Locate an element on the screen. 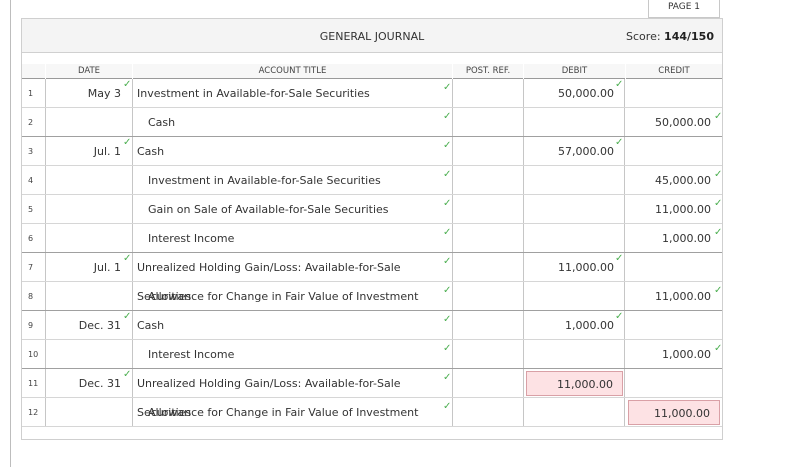  debit-field: 57,000.00 is located at coordinates (574, 151).